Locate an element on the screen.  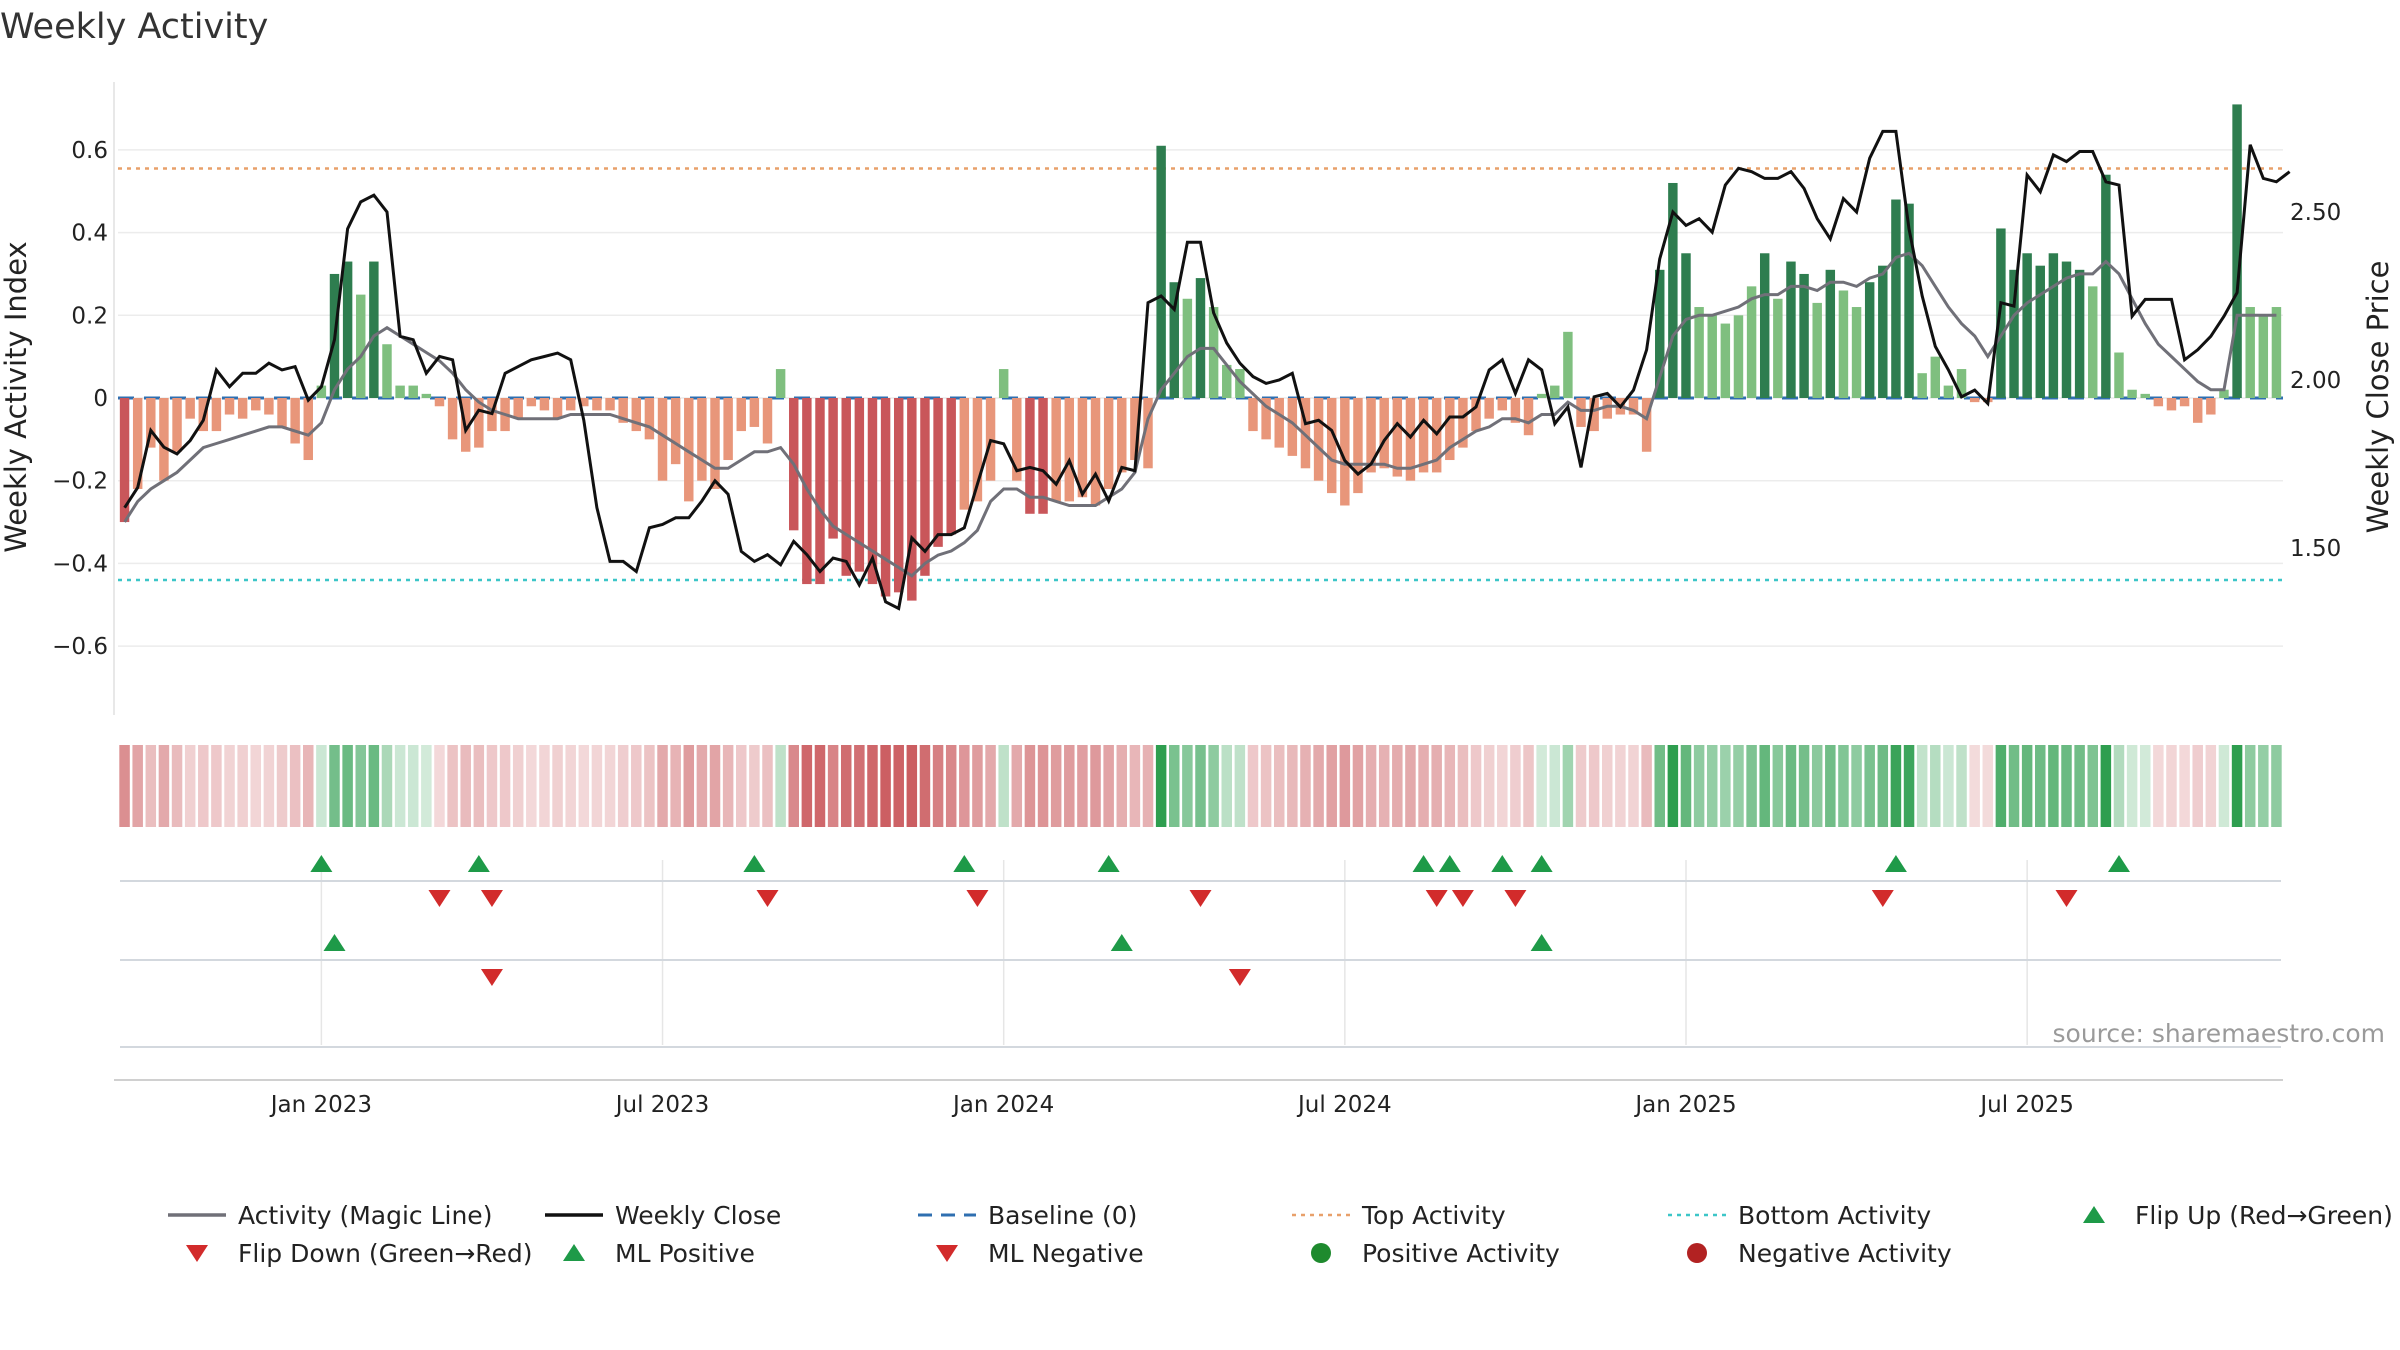
legend-swatch-triangle-down is located at coordinates (197, 1253).